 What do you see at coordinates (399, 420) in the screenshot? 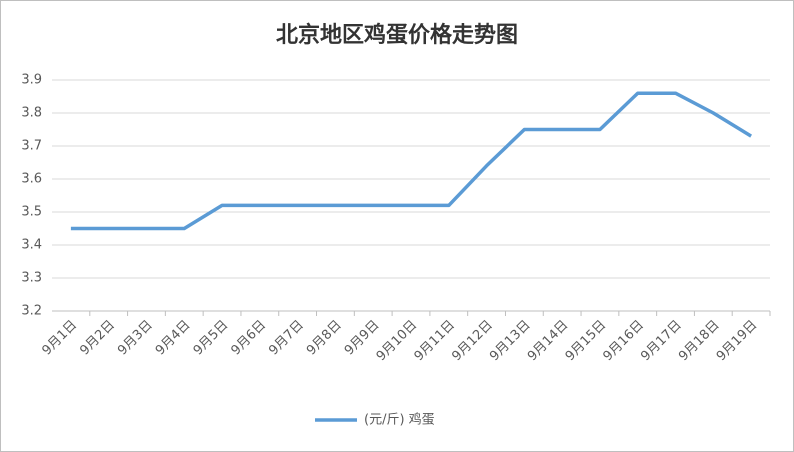
I see `legend-label: (元/斤) 鸡蛋` at bounding box center [399, 420].